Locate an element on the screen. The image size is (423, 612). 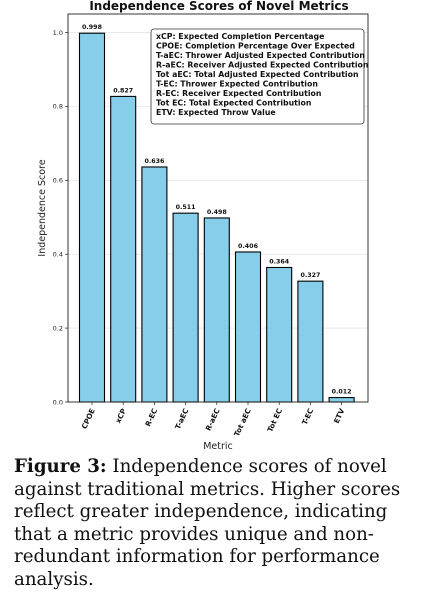
legend-box is located at coordinates (257, 76).